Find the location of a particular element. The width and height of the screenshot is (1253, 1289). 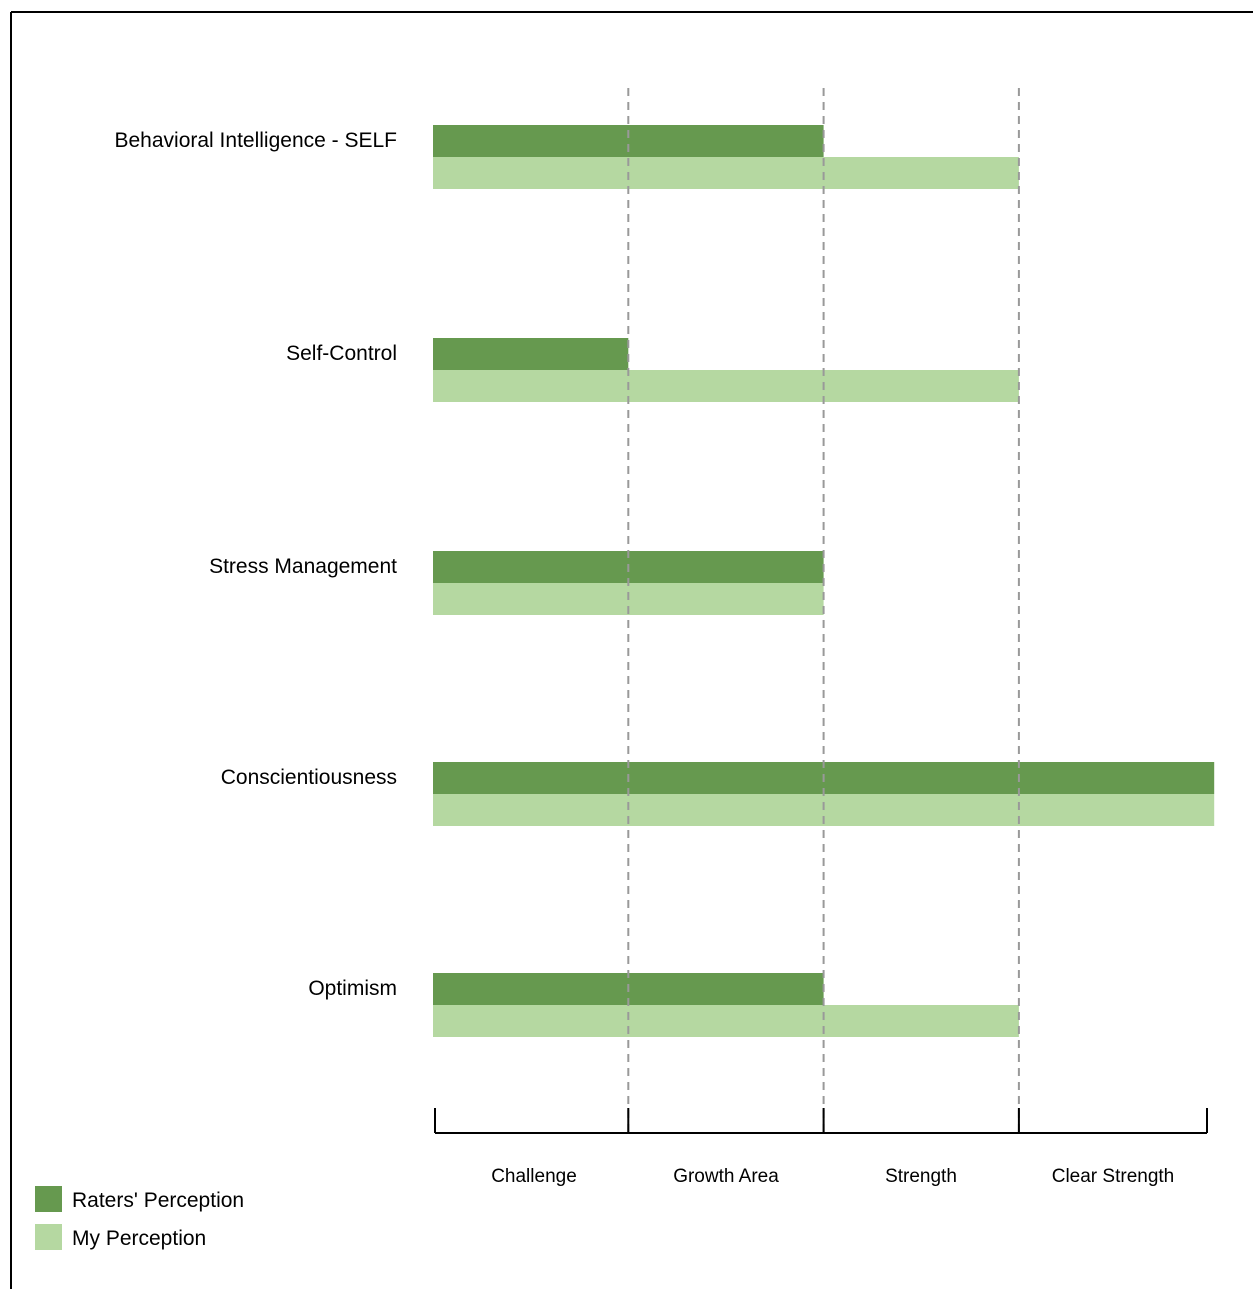

category-label: Behavioral Intelligence - SELF is located at coordinates (256, 140).